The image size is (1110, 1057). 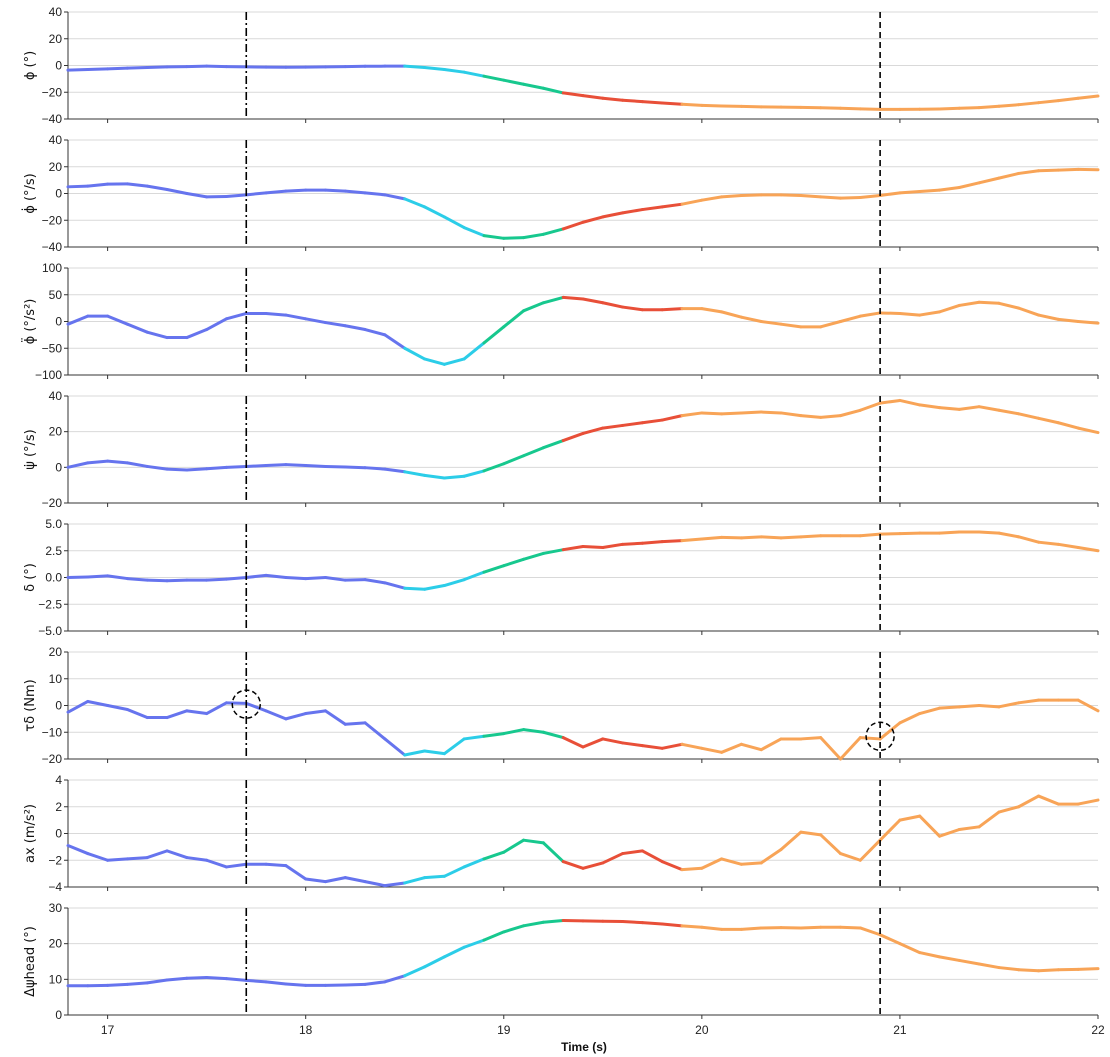 What do you see at coordinates (56, 39) in the screenshot?
I see `y-tick-label: 20` at bounding box center [56, 39].